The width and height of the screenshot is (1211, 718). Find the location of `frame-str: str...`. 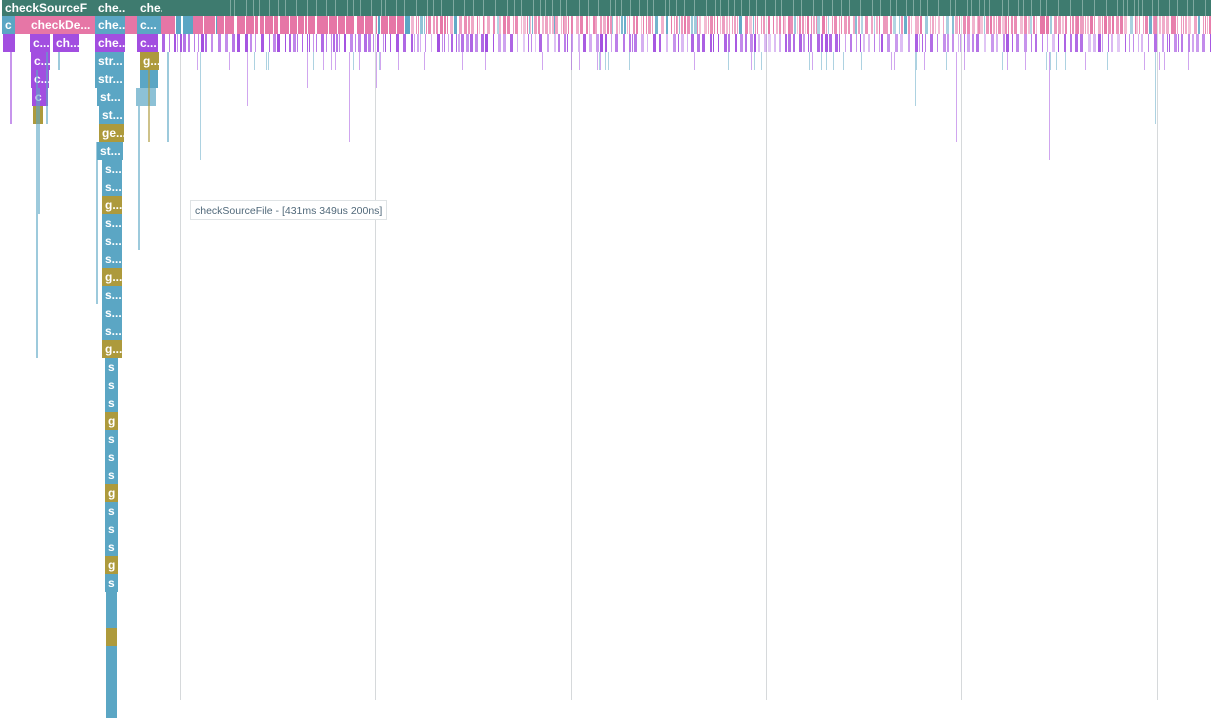

frame-str: str... is located at coordinates (109, 61).